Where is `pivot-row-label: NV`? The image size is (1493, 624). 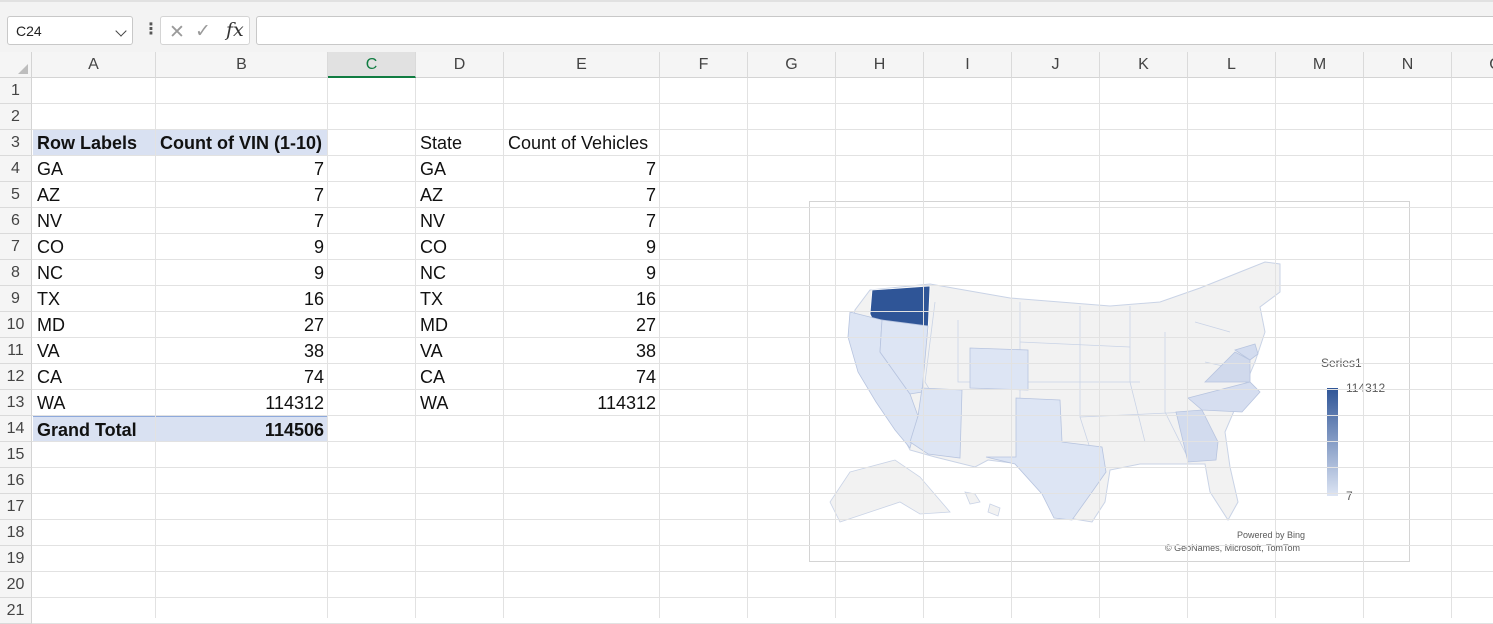
pivot-row-label: NV is located at coordinates (50, 221).